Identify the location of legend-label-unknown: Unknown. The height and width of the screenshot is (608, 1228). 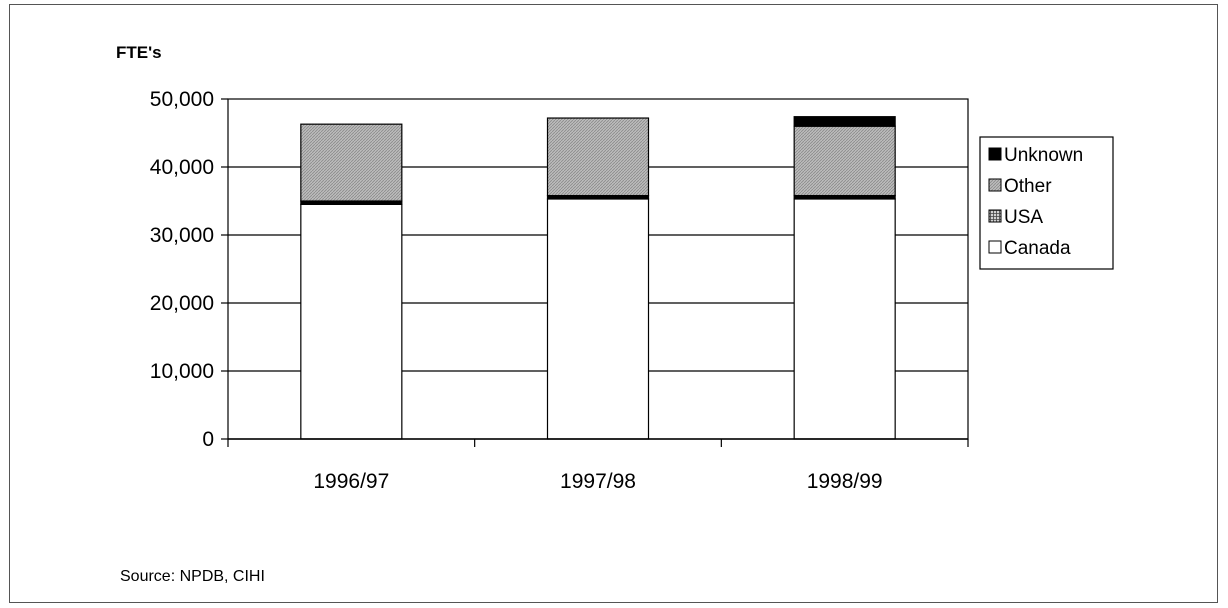
(1043, 155).